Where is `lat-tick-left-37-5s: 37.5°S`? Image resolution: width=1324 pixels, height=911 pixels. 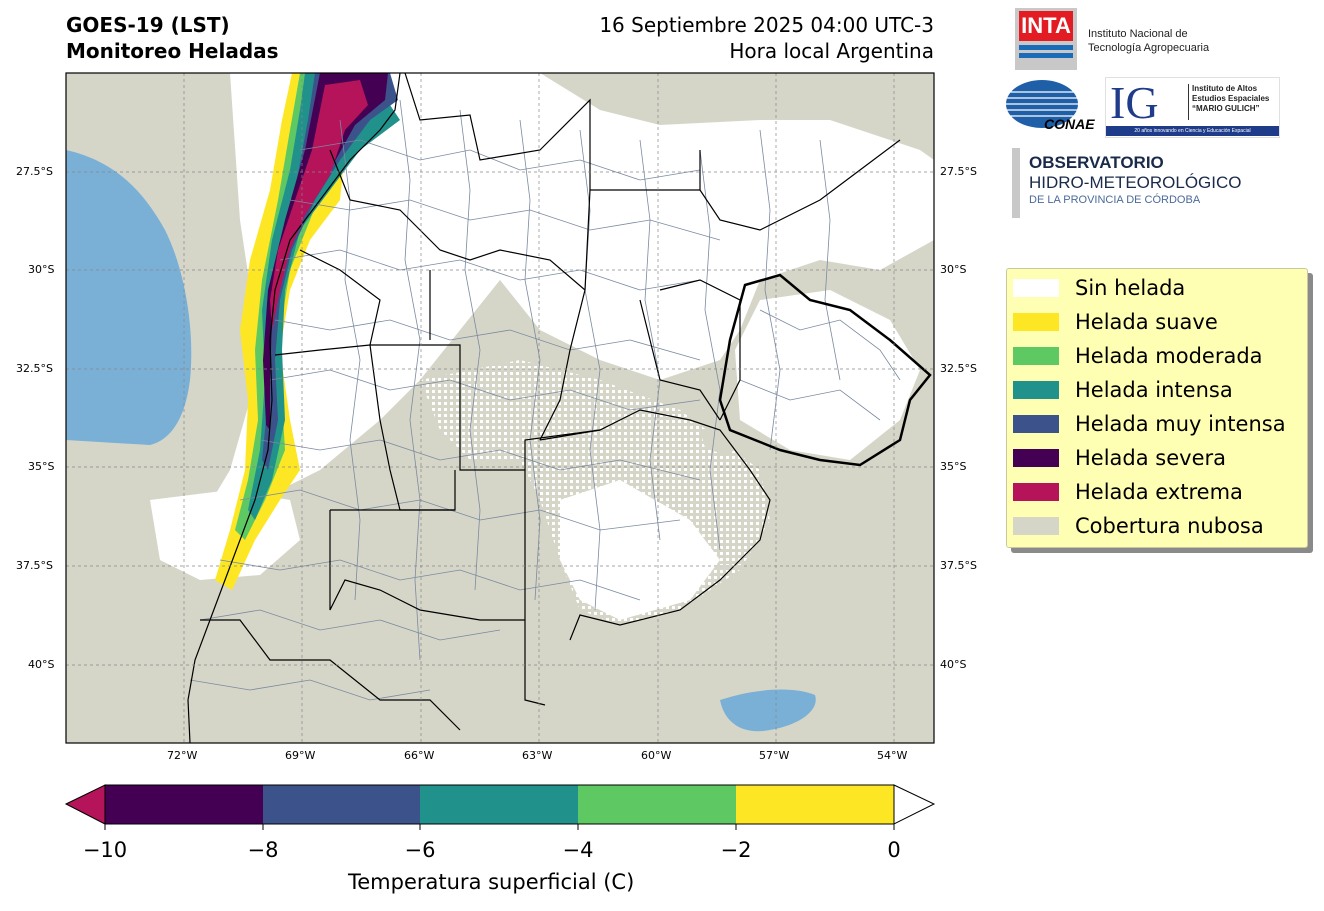
lat-tick-left-37-5s: 37.5°S is located at coordinates (34, 565).